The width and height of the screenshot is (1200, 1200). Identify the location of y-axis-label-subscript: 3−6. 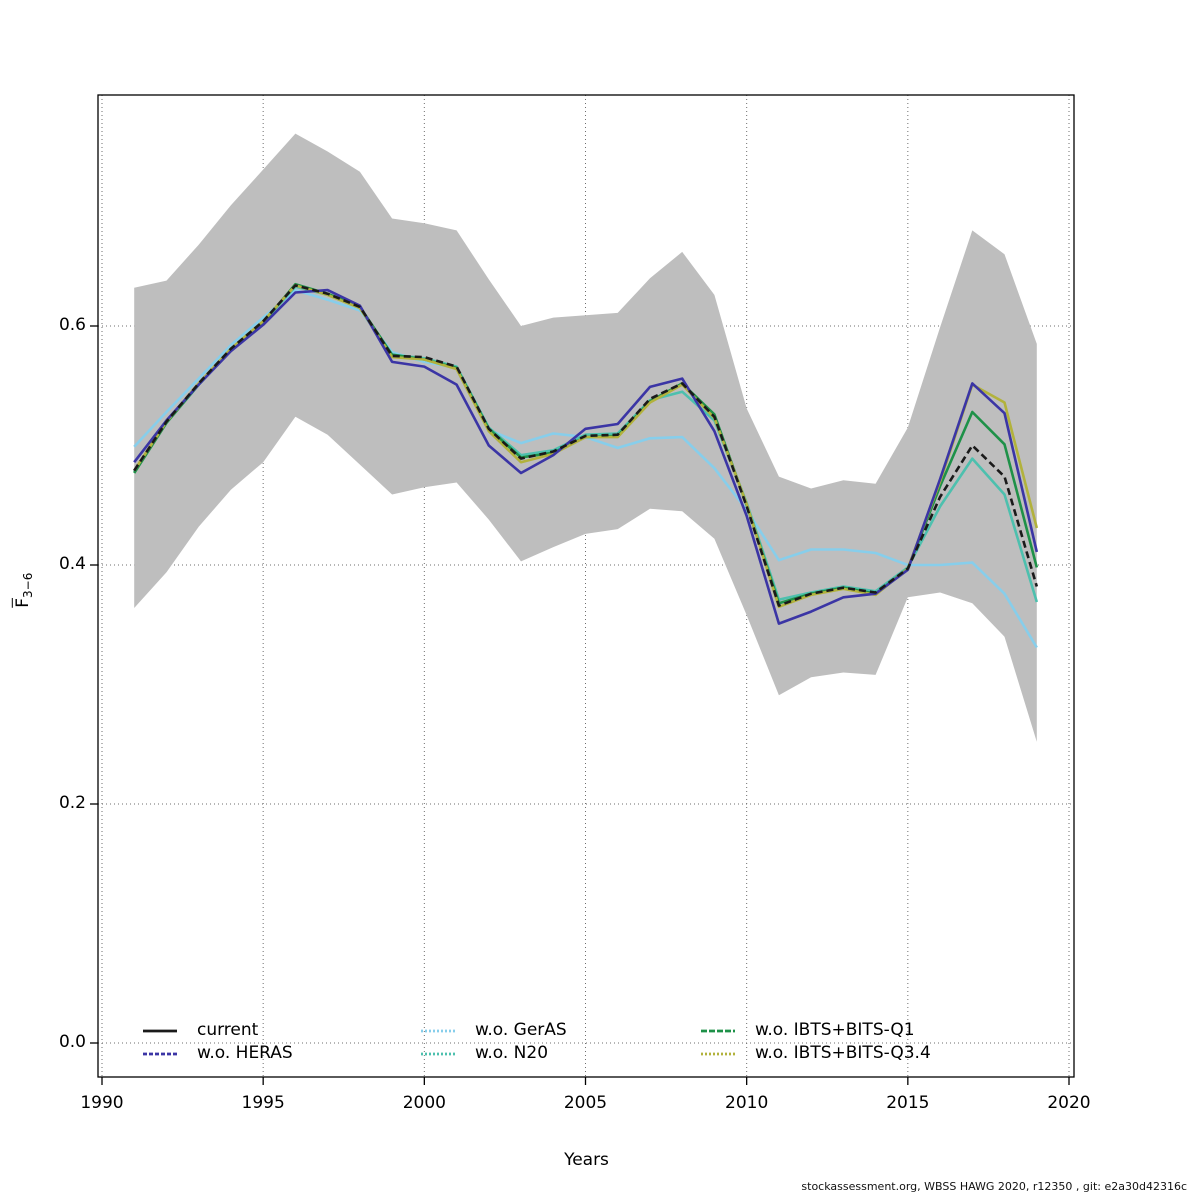
(28, 585).